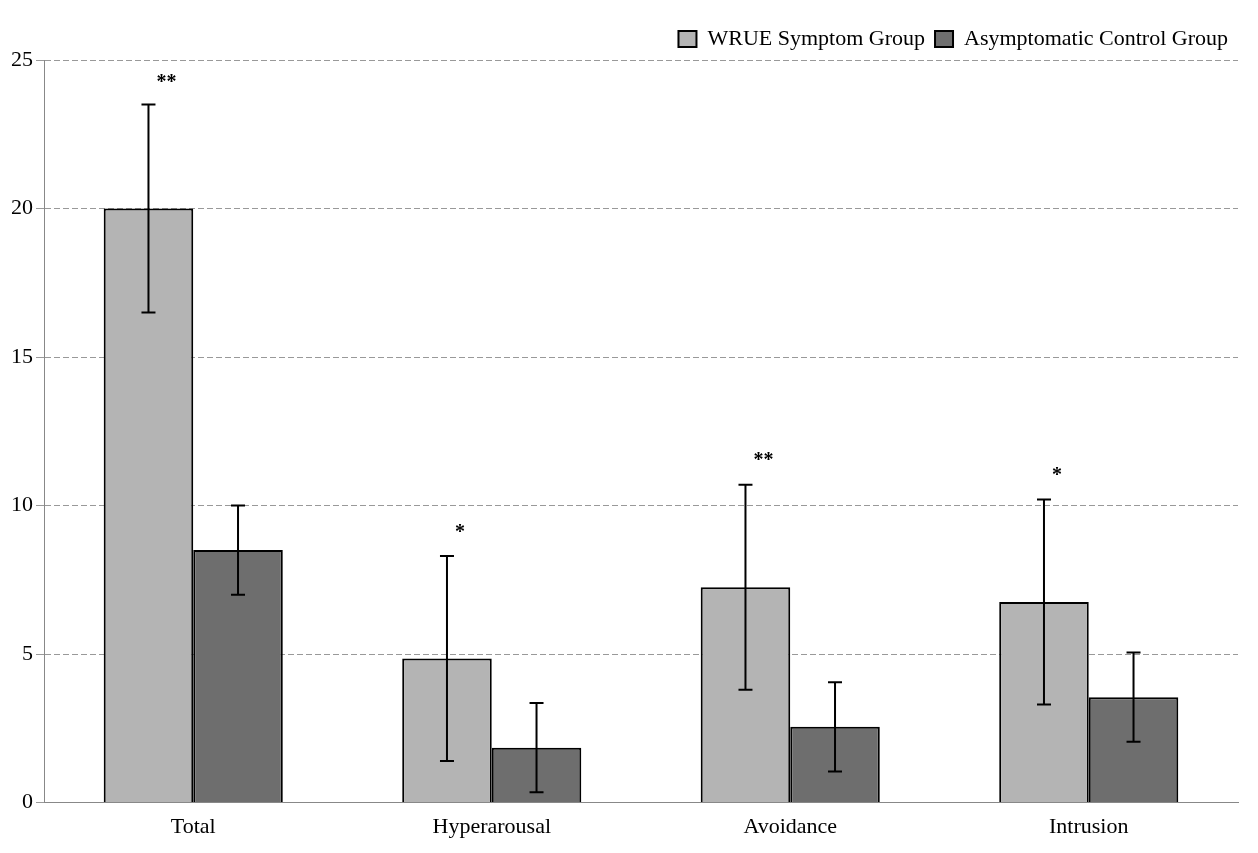 This screenshot has width=1258, height=853. Describe the element at coordinates (27, 652) in the screenshot. I see `y-tick-label: 5` at that location.